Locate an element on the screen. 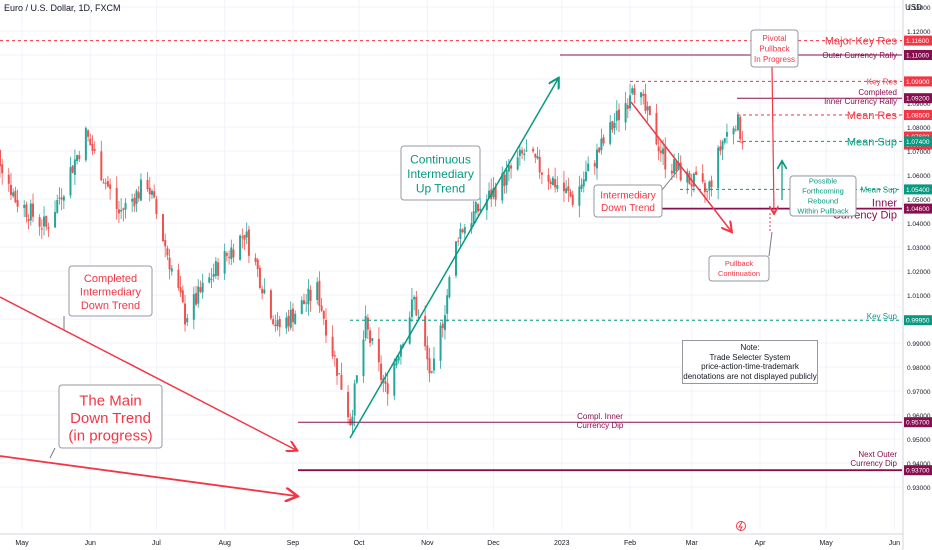 The image size is (932, 550). price-tag-text: 0.95700 is located at coordinates (918, 423).